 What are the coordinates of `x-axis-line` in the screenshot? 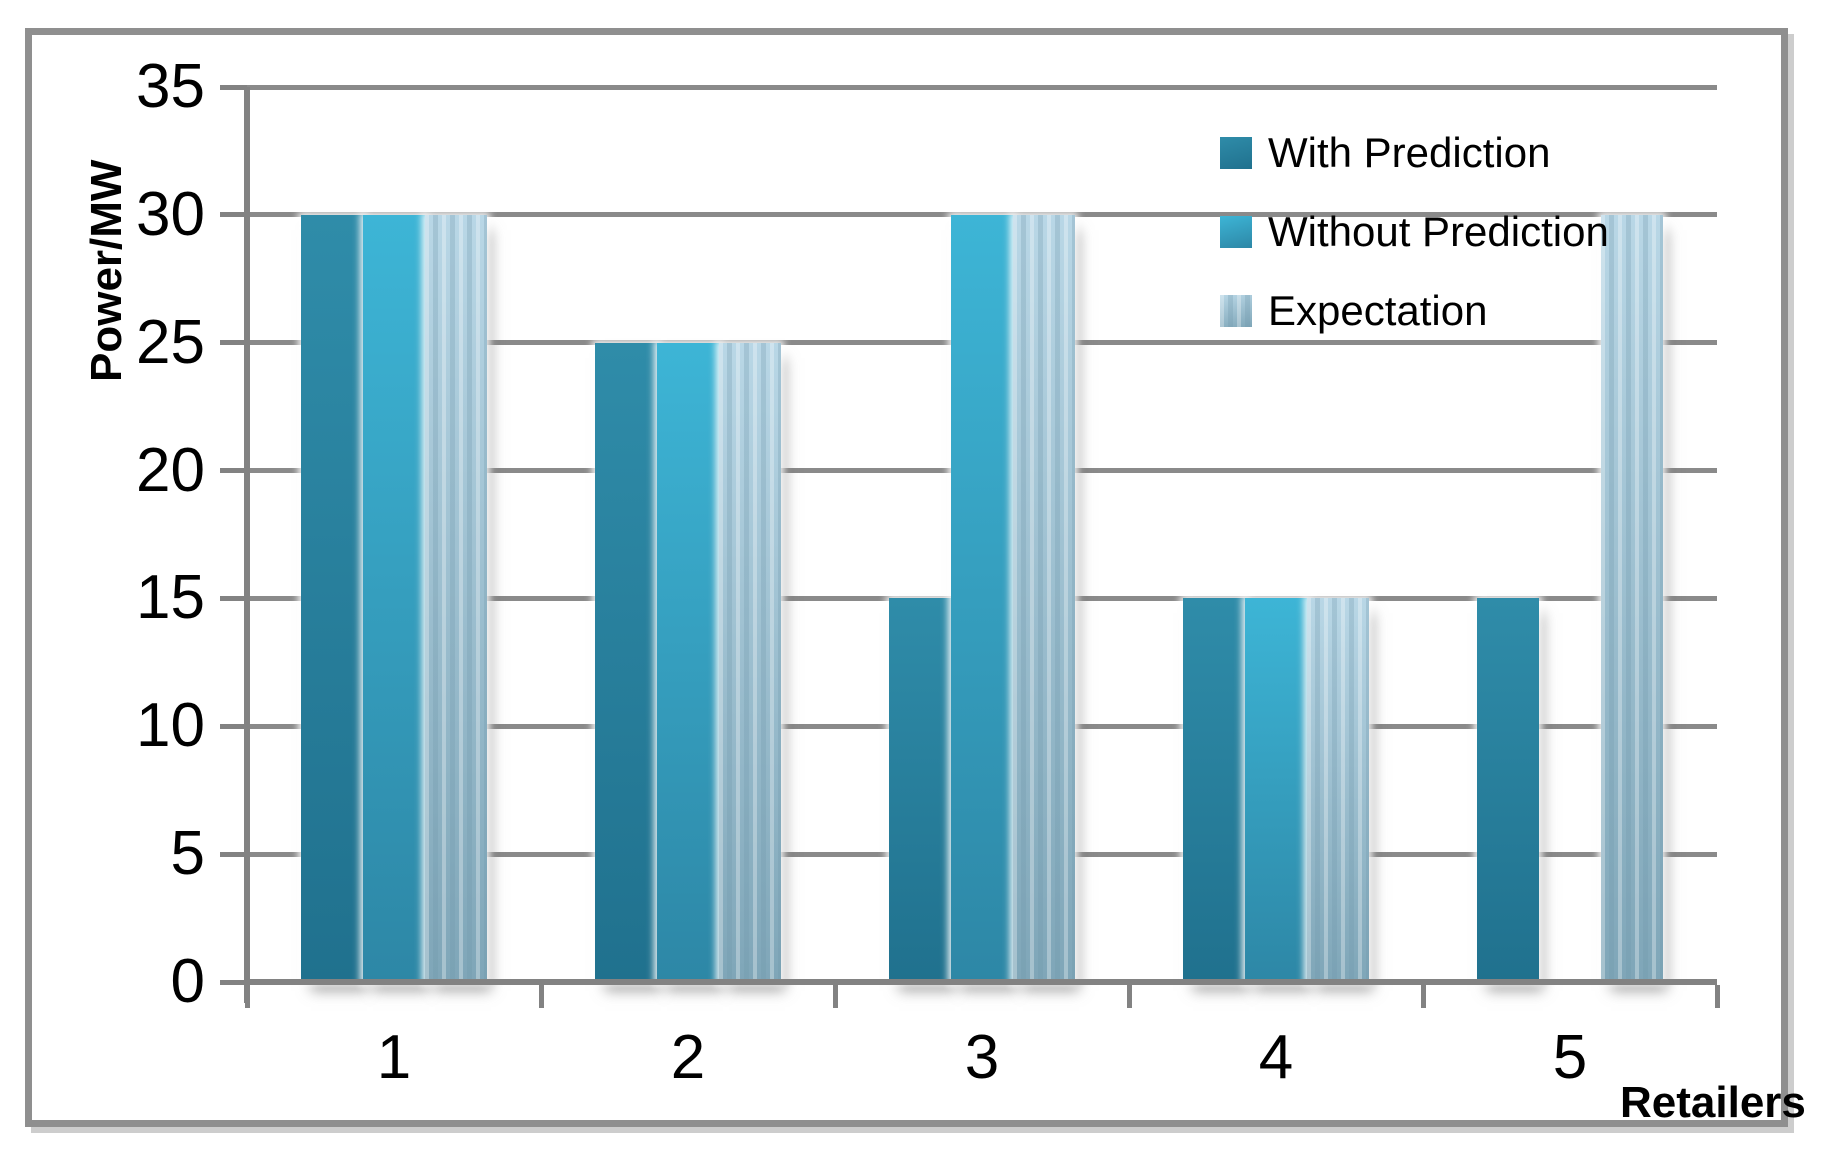 It's located at (982, 982).